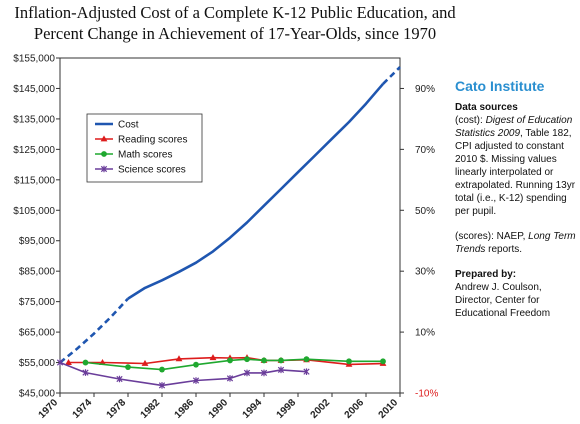 Image resolution: width=580 pixels, height=424 pixels. Describe the element at coordinates (504, 249) in the screenshot. I see `scores-source-suffix: reports.` at that location.